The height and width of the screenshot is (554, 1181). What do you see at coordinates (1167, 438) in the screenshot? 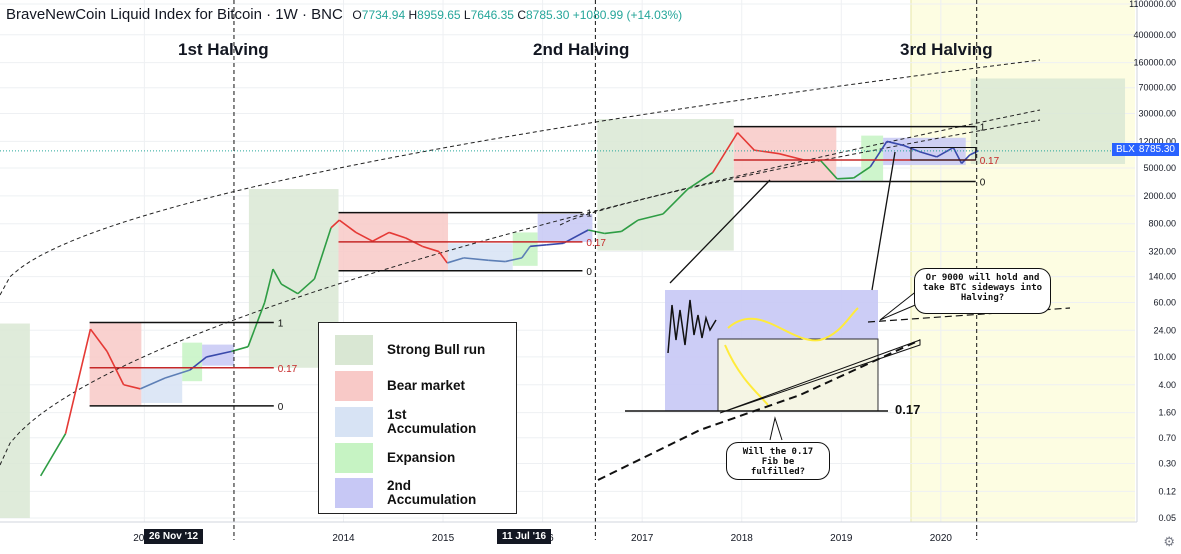
I see `y-tick-label: 0.70` at bounding box center [1167, 438].